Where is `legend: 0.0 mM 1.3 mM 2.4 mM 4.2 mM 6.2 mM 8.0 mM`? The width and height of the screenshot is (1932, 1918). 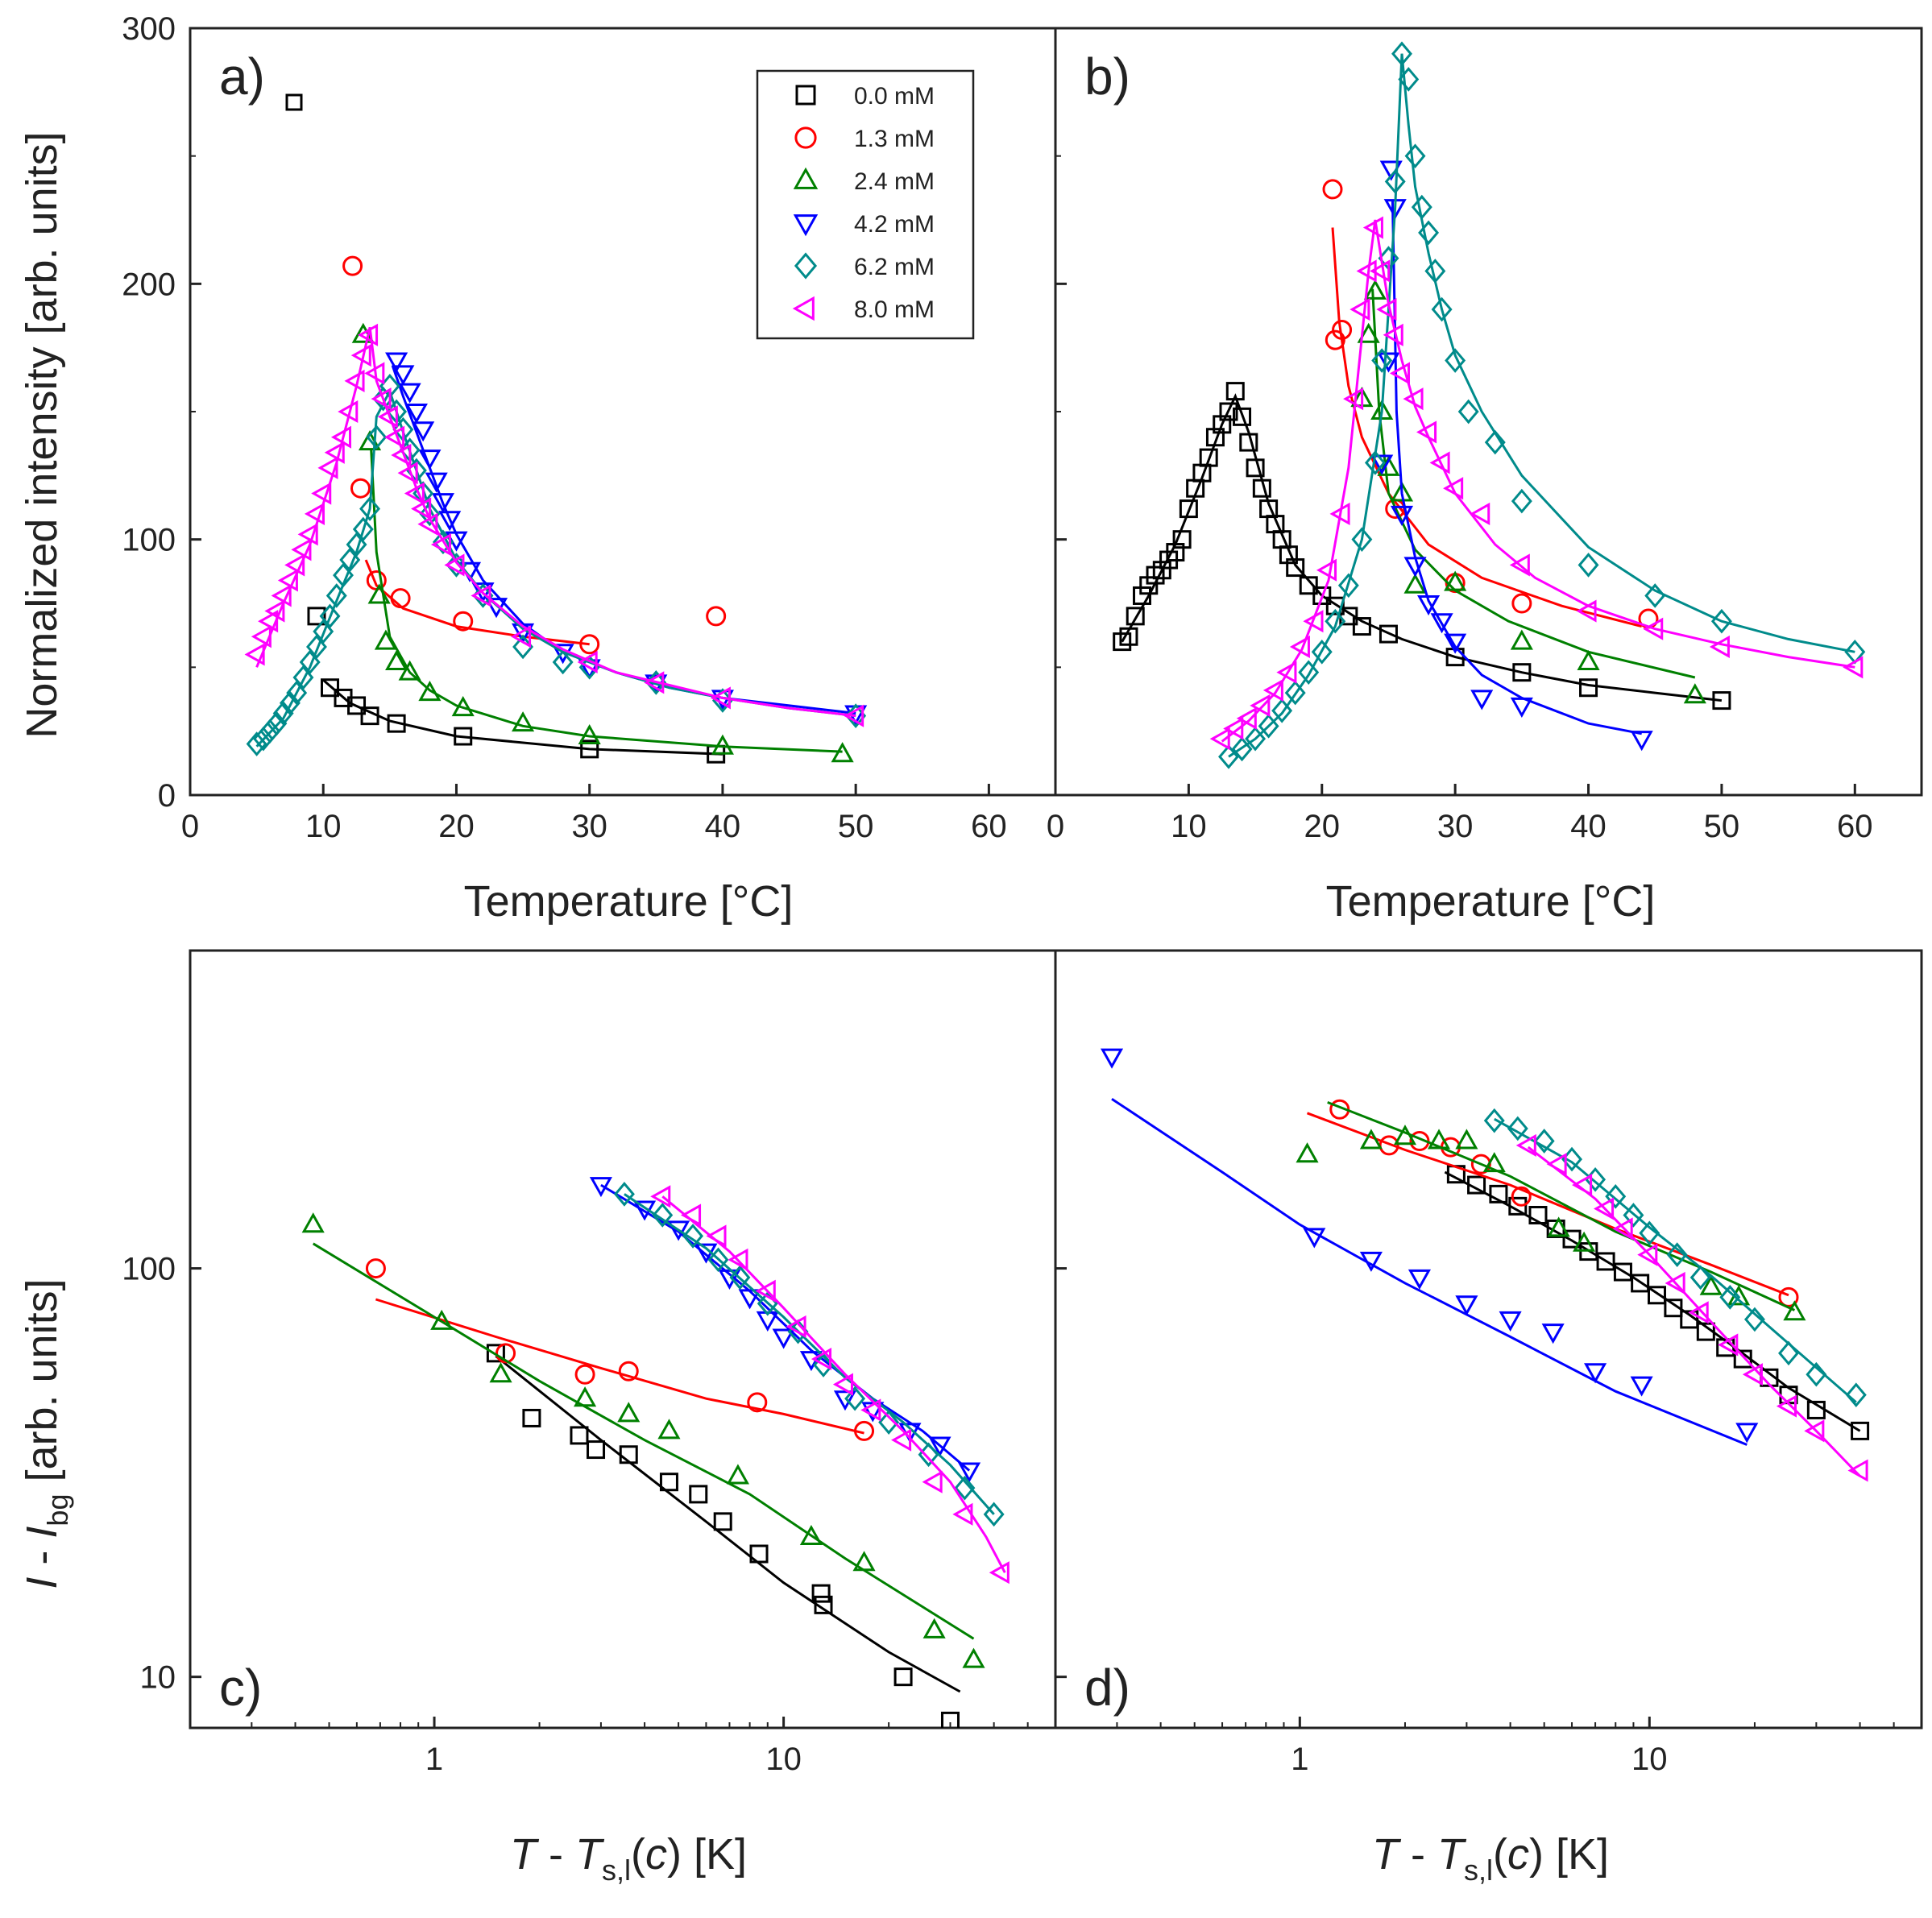
legend: 0.0 mM 1.3 mM 2.4 mM 4.2 mM 6.2 mM 8.0 mM is located at coordinates (865, 204).